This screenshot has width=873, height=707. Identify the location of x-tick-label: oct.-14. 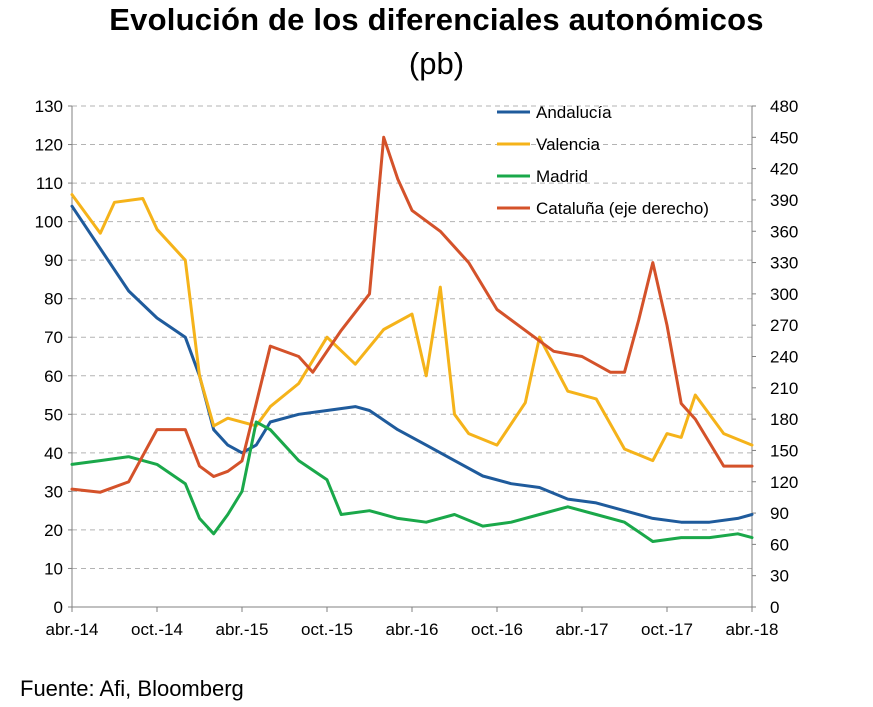
(157, 629).